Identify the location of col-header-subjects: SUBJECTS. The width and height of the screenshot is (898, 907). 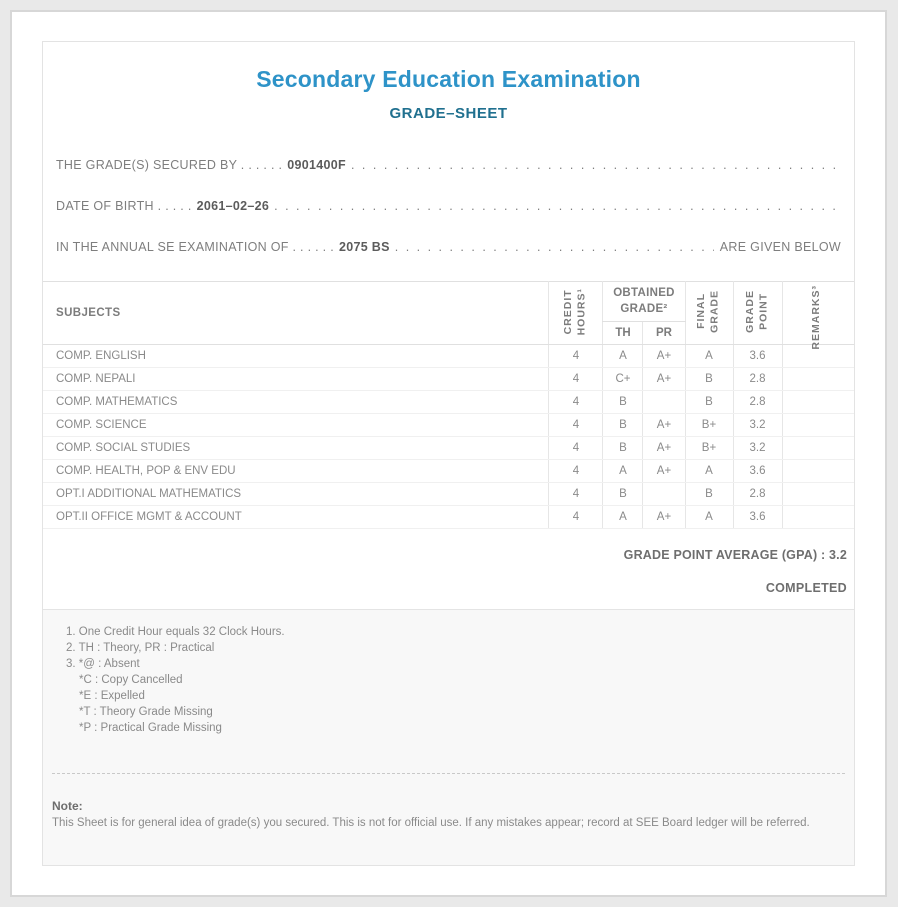
(296, 313).